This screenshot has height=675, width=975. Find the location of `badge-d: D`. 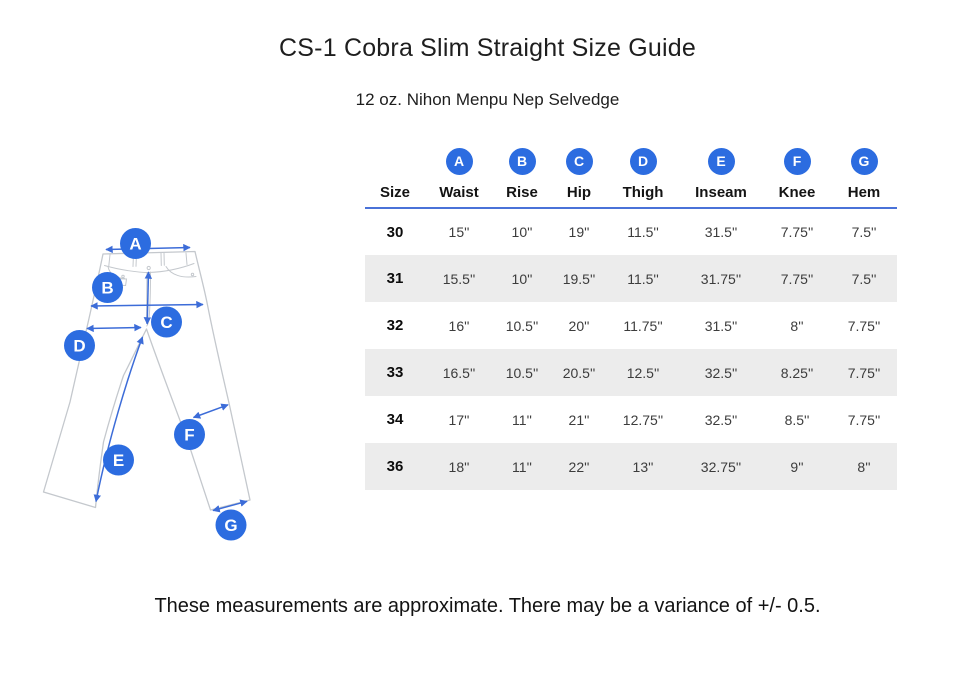

badge-d: D is located at coordinates (643, 161).